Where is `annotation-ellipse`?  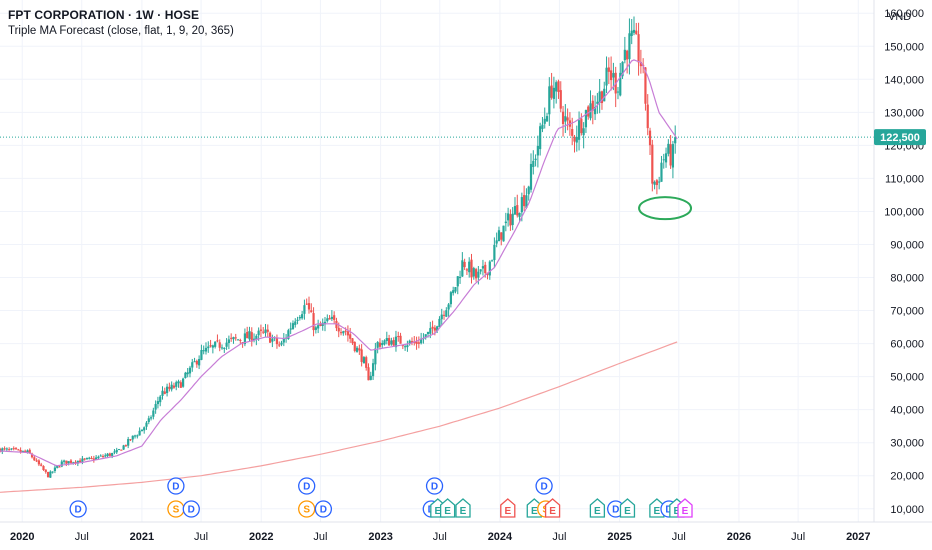 annotation-ellipse is located at coordinates (665, 208).